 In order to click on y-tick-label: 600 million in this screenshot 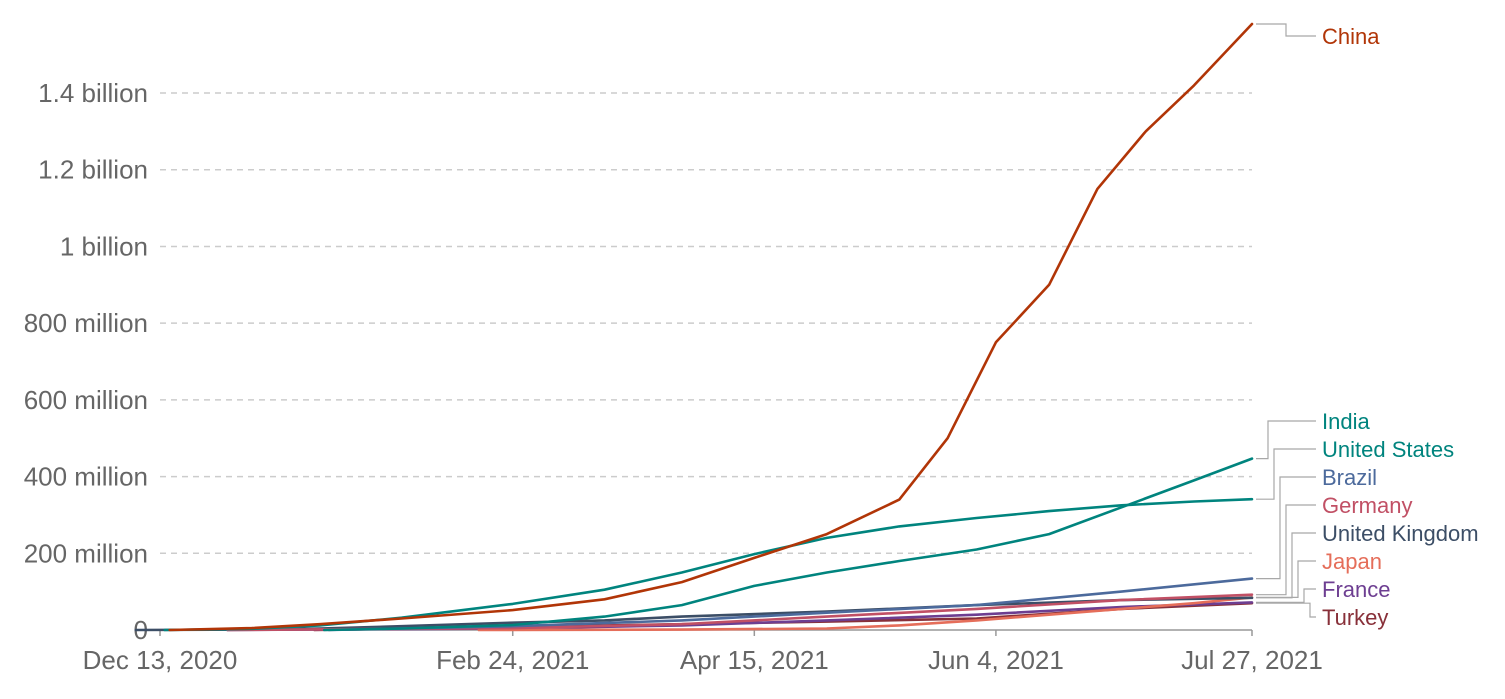, I will do `click(86, 400)`.